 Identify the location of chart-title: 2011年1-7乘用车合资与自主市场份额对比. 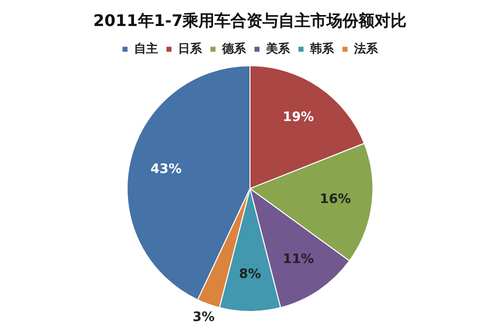
(250, 20).